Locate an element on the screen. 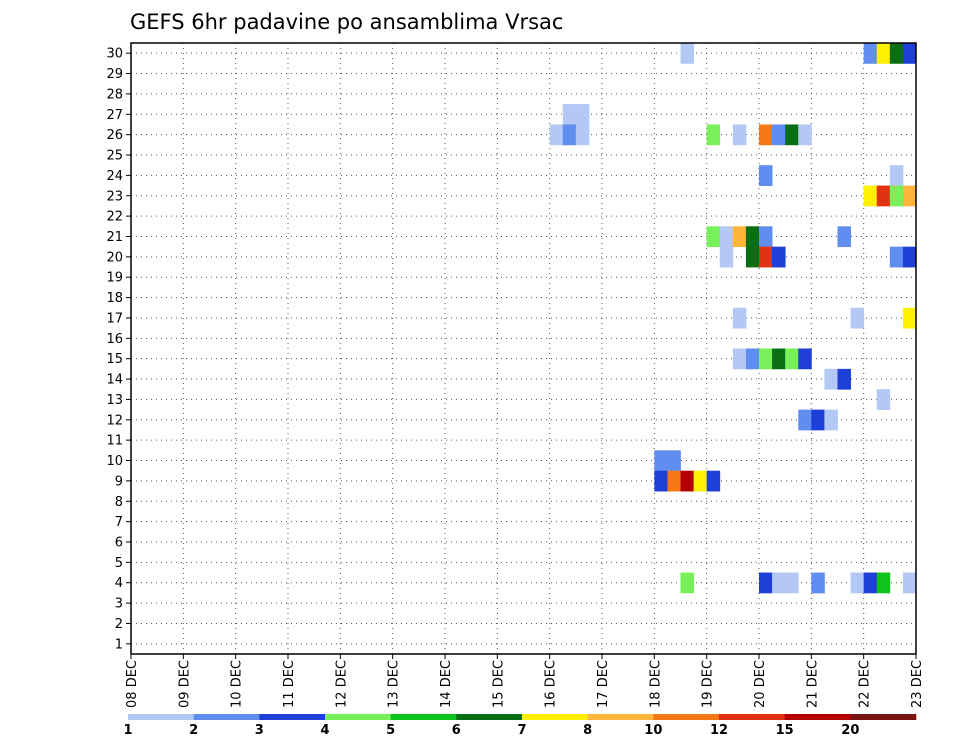  y-tick-label: 8 is located at coordinates (119, 502).